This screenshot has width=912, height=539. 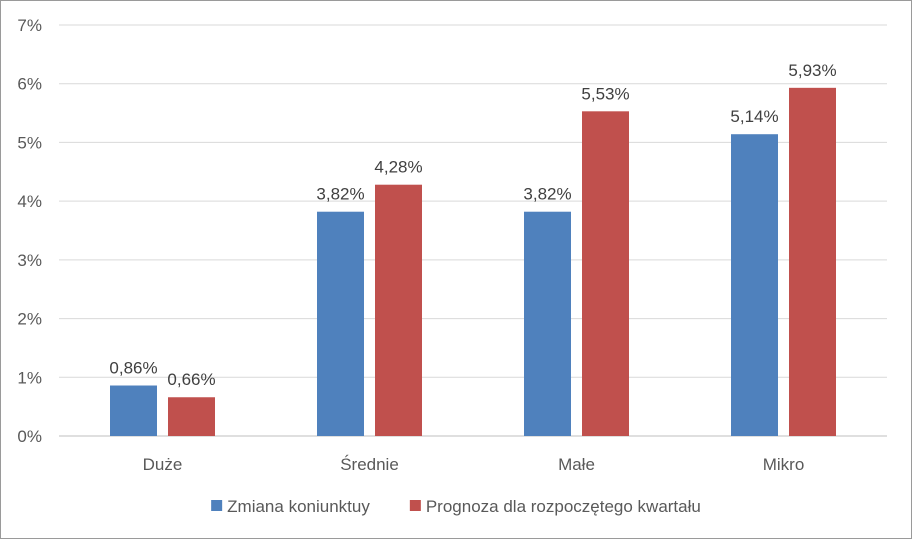 What do you see at coordinates (474, 464) in the screenshot?
I see `x-axis-categories: Duże Średnie Małe Mikro` at bounding box center [474, 464].